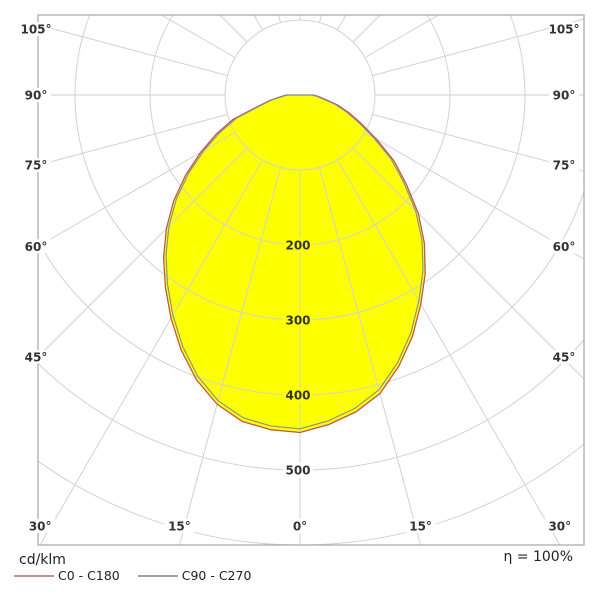 This screenshot has height=600, width=600. I want to click on angle-label-right-60-bg, so click(564, 246).